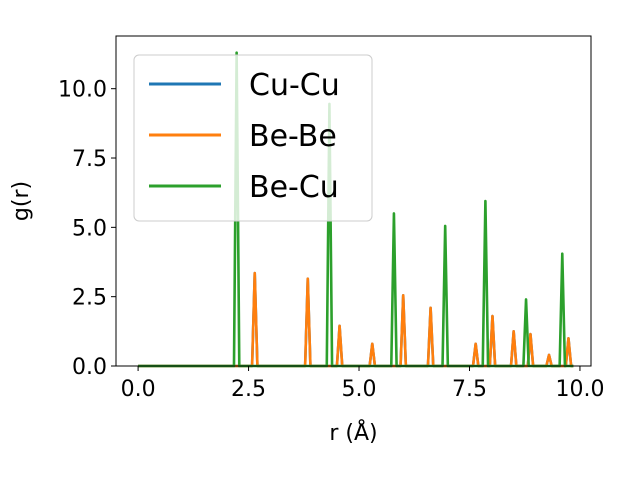  Describe the element at coordinates (353, 432) in the screenshot. I see `x-axis-label: r (Å)` at that location.